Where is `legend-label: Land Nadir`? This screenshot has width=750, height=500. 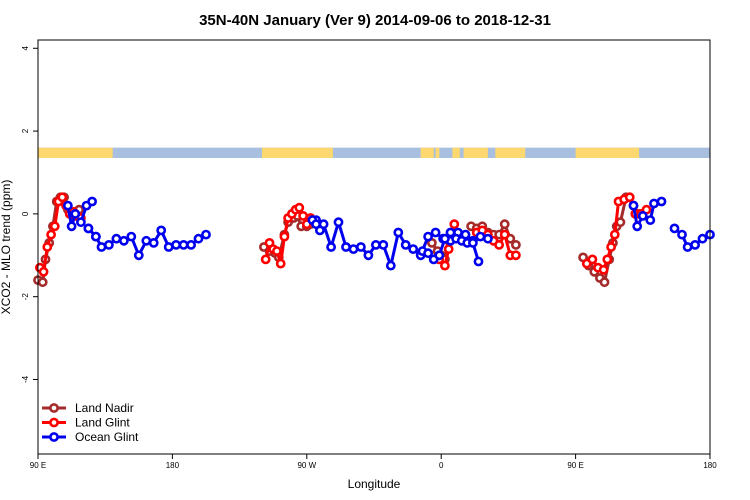 legend-label: Land Nadir is located at coordinates (104, 408).